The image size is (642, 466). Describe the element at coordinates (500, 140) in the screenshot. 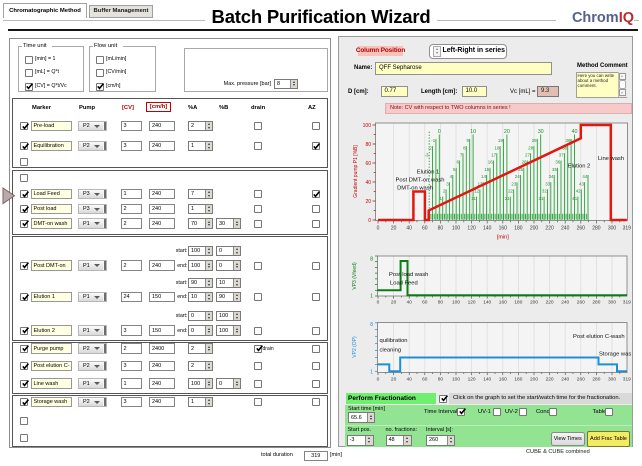

I see `svg-text: 19` at that location.